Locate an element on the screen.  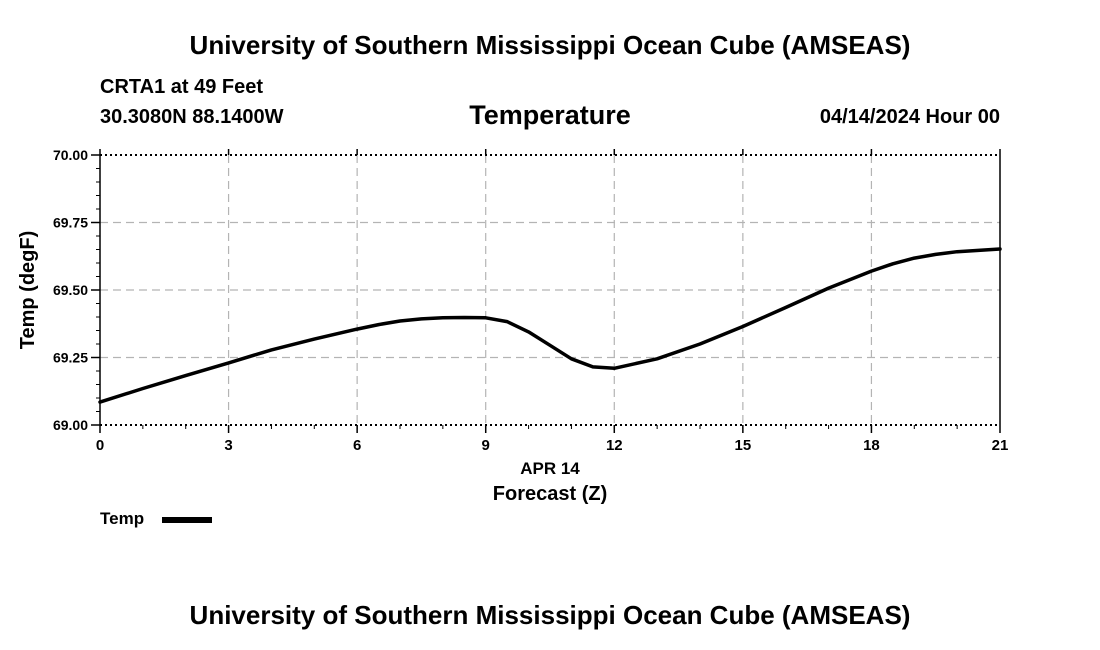
coordinates-label: 30.3080N 88.1400W is located at coordinates (192, 117).